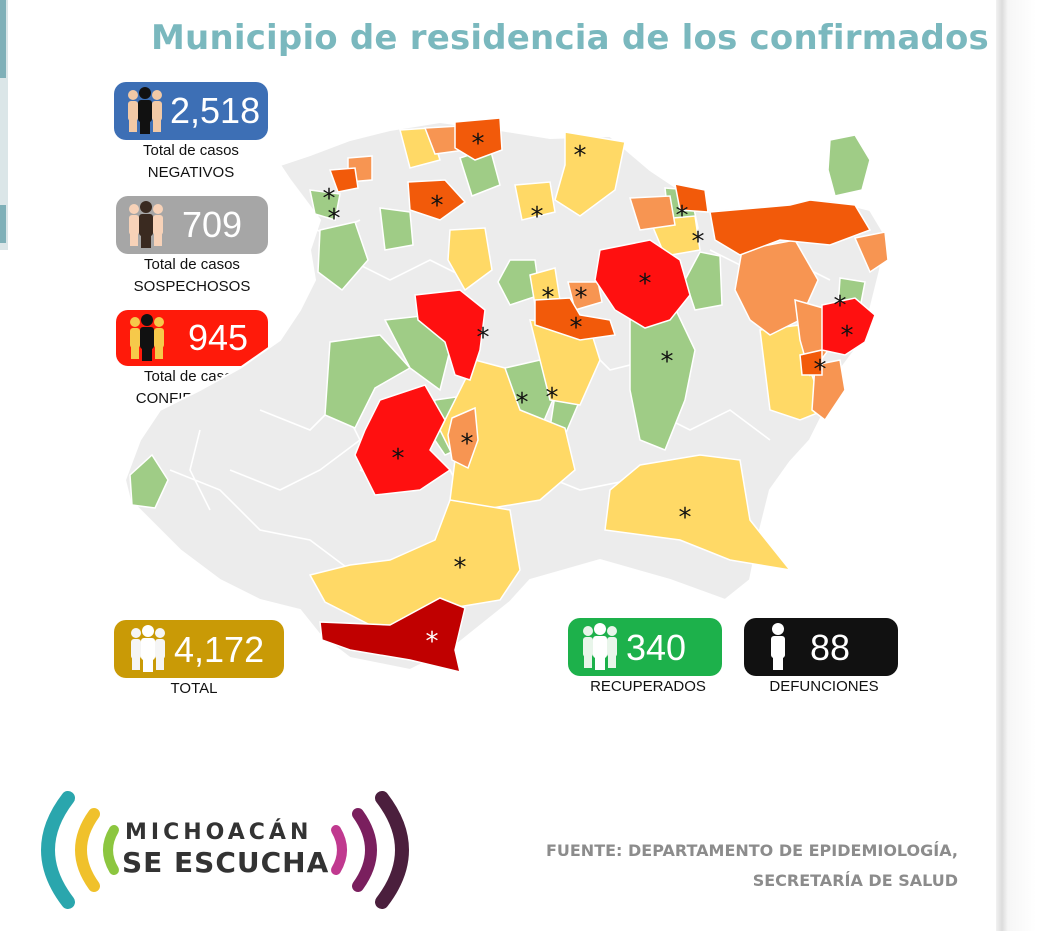 Image resolution: width=1054 pixels, height=931 pixels. I want to click on logo-arc-yellow, so click(87, 850).